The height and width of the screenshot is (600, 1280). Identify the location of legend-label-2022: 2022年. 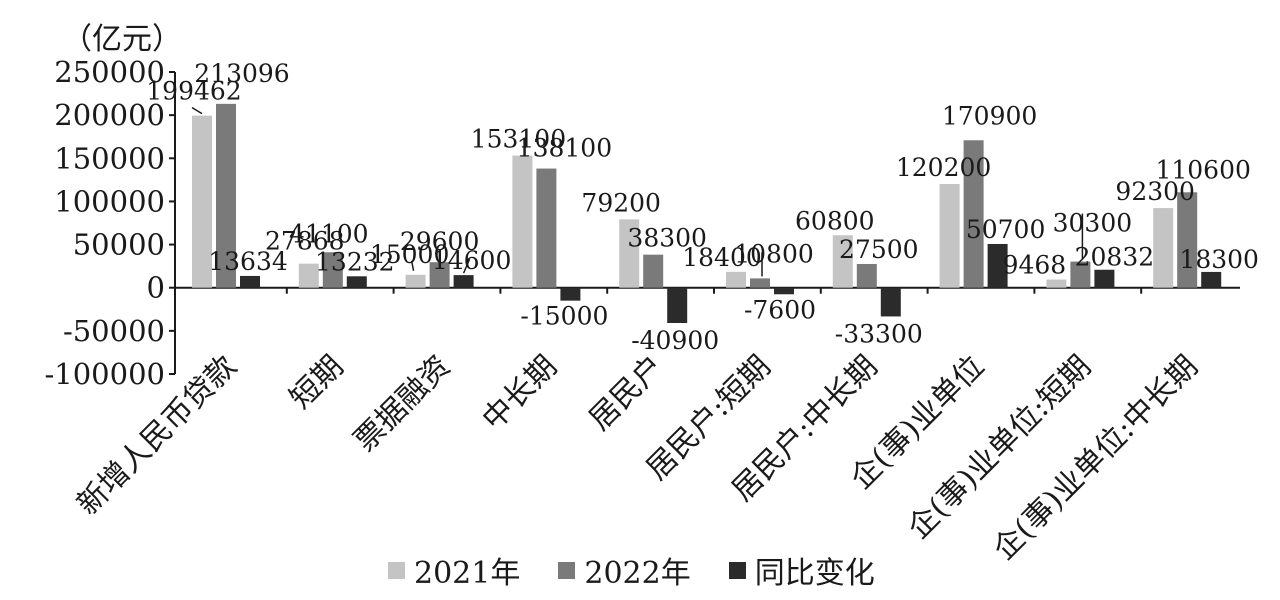
(637, 573).